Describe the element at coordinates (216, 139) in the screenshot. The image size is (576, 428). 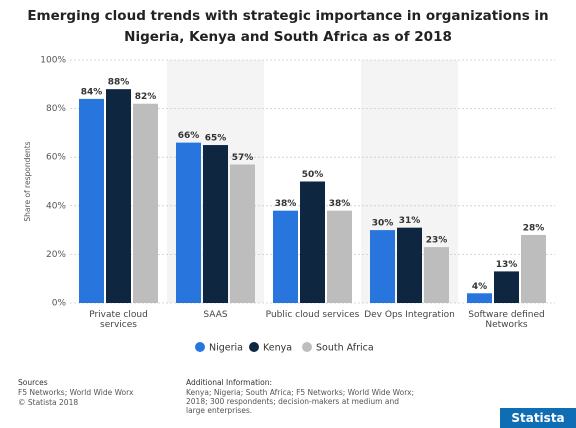
I see `value-label: 65%` at that location.